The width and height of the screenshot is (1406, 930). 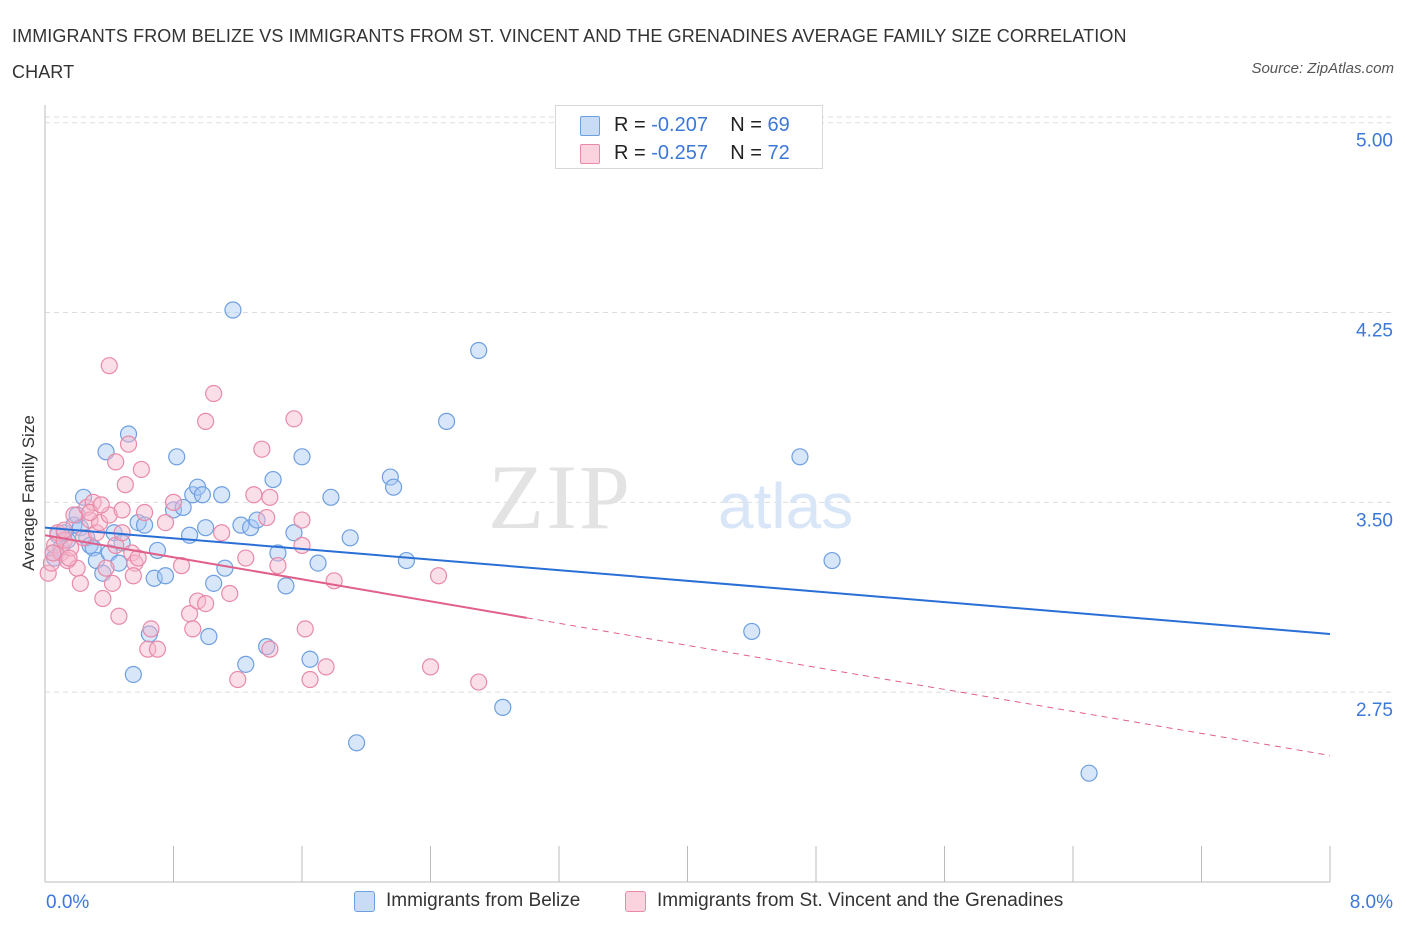 I want to click on watermark: ZIP atlas, so click(x=670, y=497).